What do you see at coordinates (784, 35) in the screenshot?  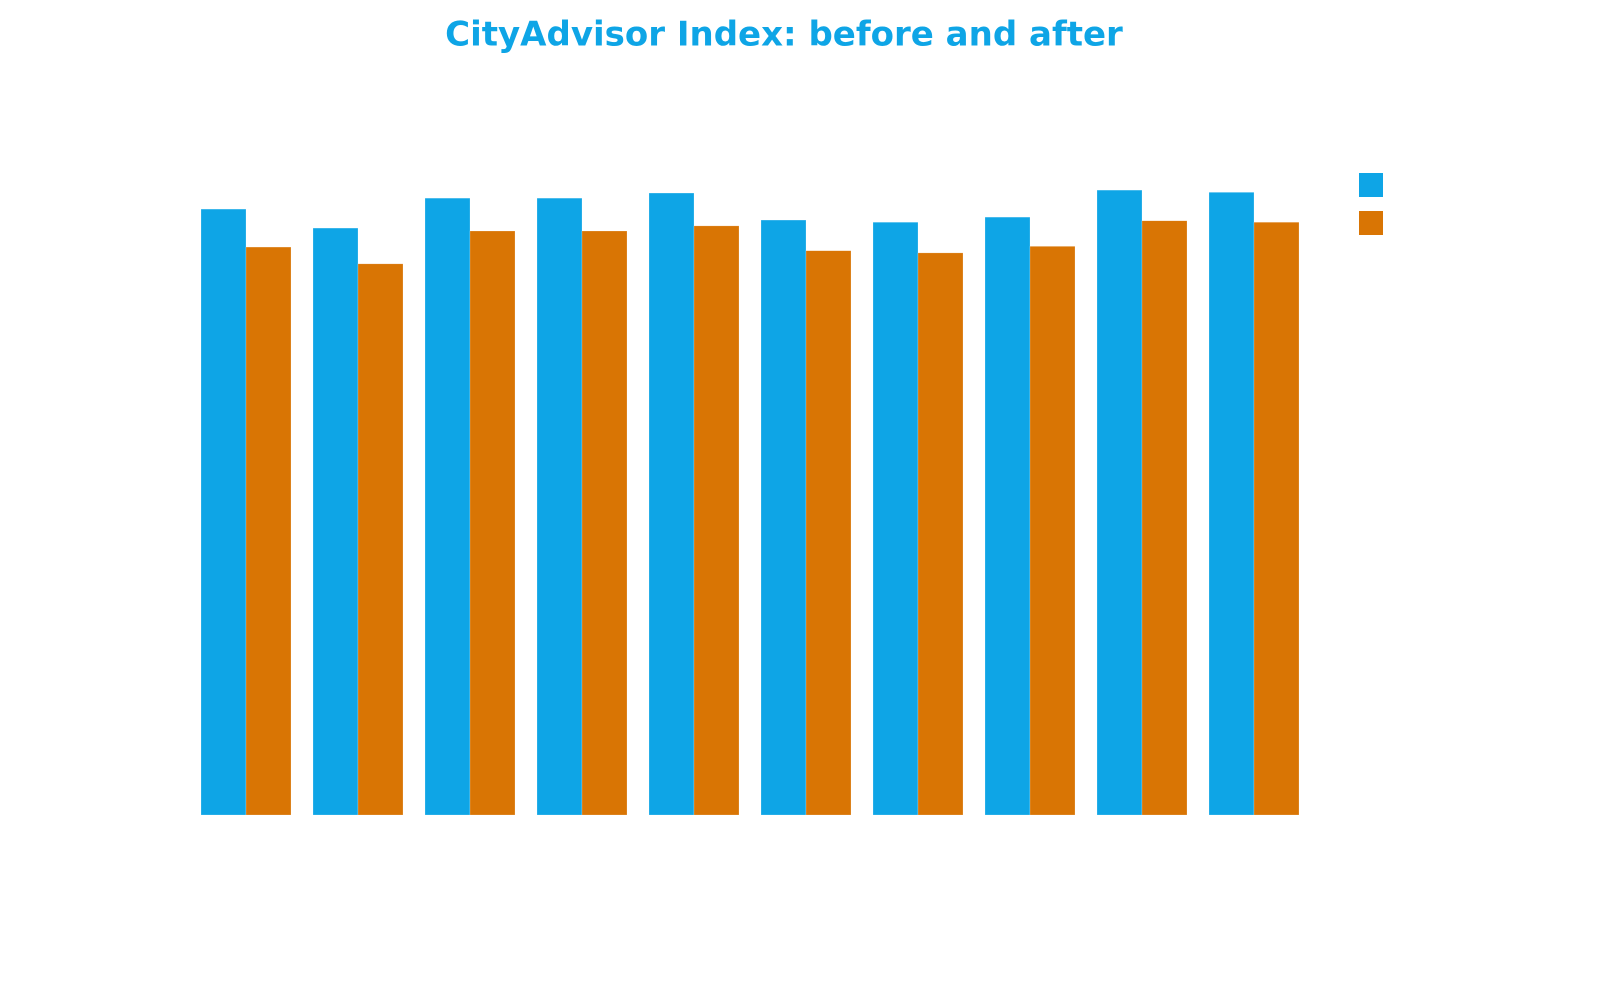 I see `chart-title: CityAdvisor Index: before and after` at bounding box center [784, 35].